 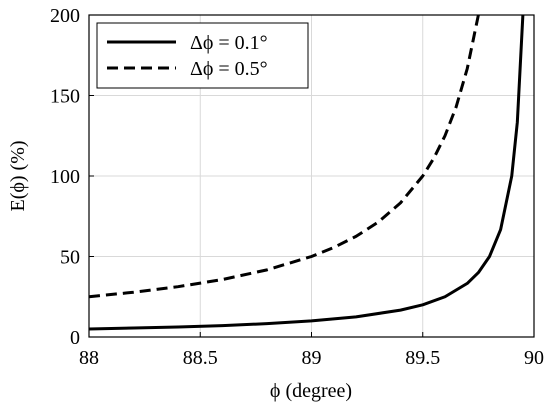 I want to click on y-tick-label: 150, so click(x=65, y=97).